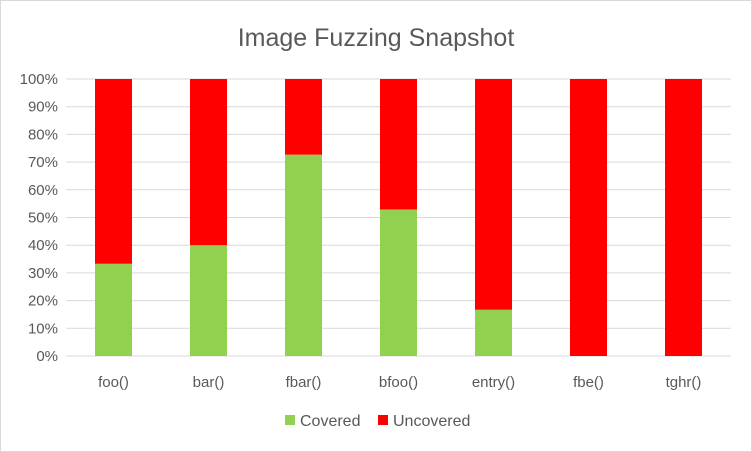 The image size is (752, 452). I want to click on bar-uncovered-fbe, so click(588, 217).